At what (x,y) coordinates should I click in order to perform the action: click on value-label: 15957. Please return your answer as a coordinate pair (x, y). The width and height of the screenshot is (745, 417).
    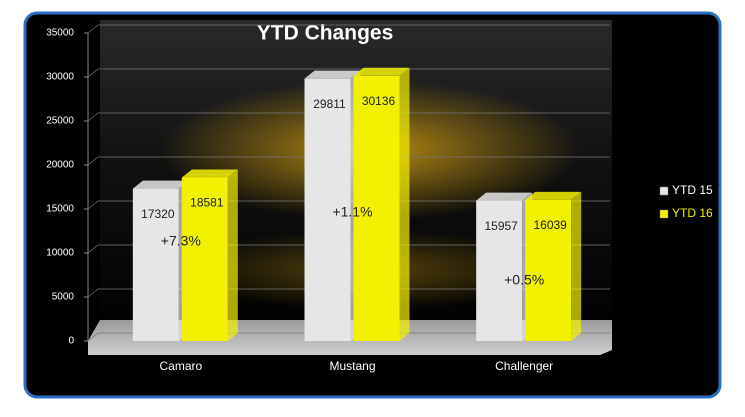
    Looking at the image, I should click on (501, 226).